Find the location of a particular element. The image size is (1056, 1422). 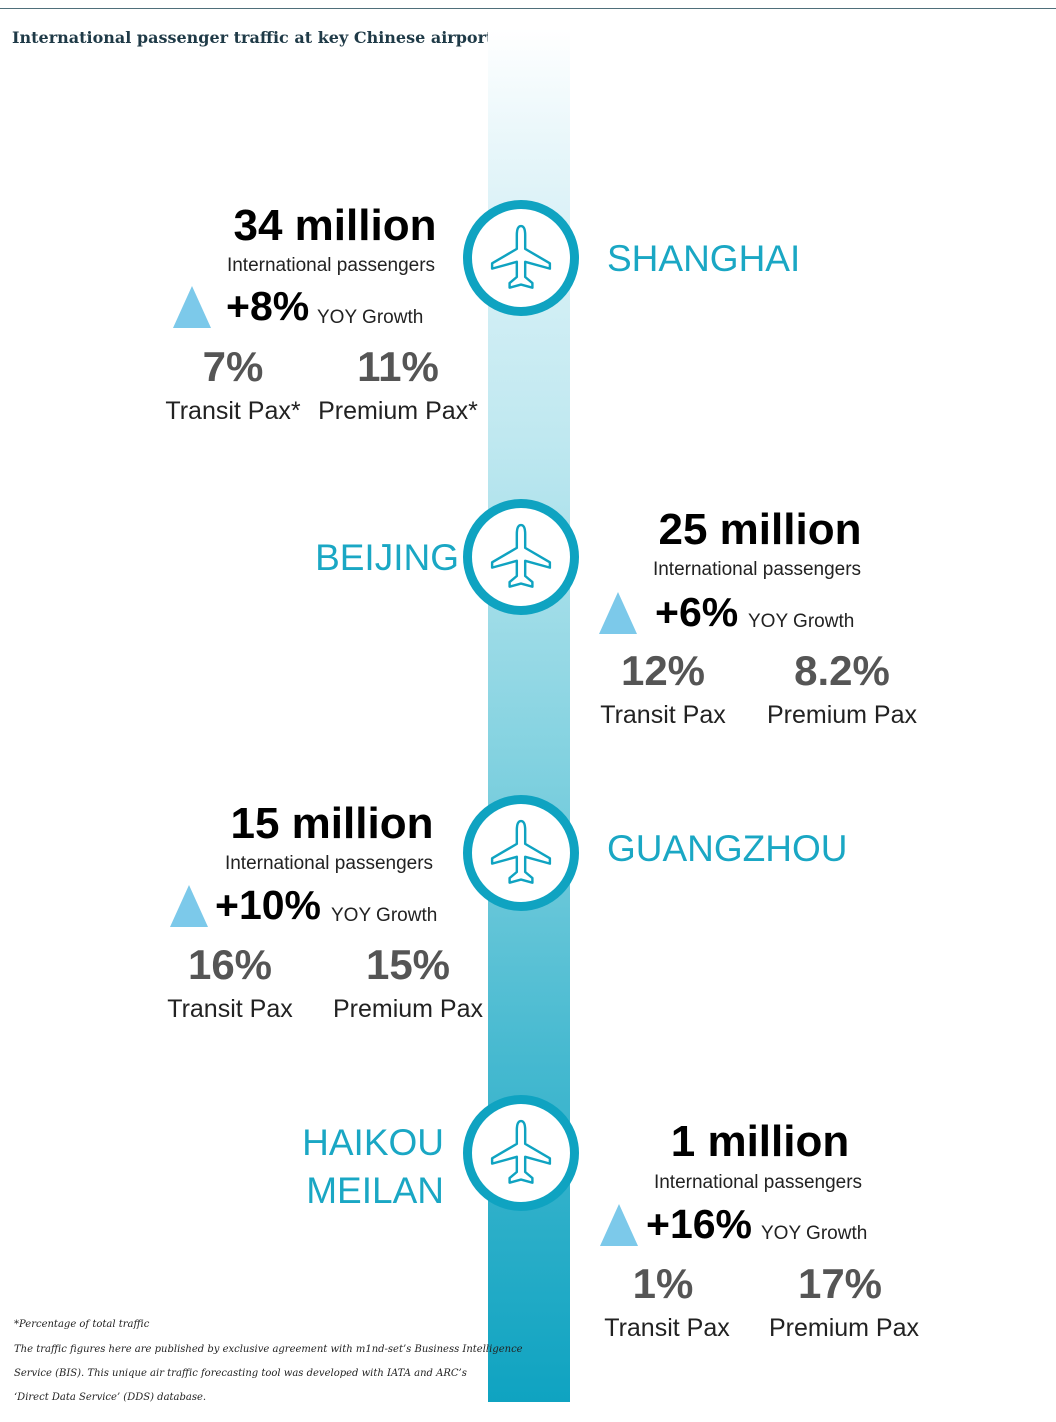

airplane-badge-haikou is located at coordinates (521, 1153).